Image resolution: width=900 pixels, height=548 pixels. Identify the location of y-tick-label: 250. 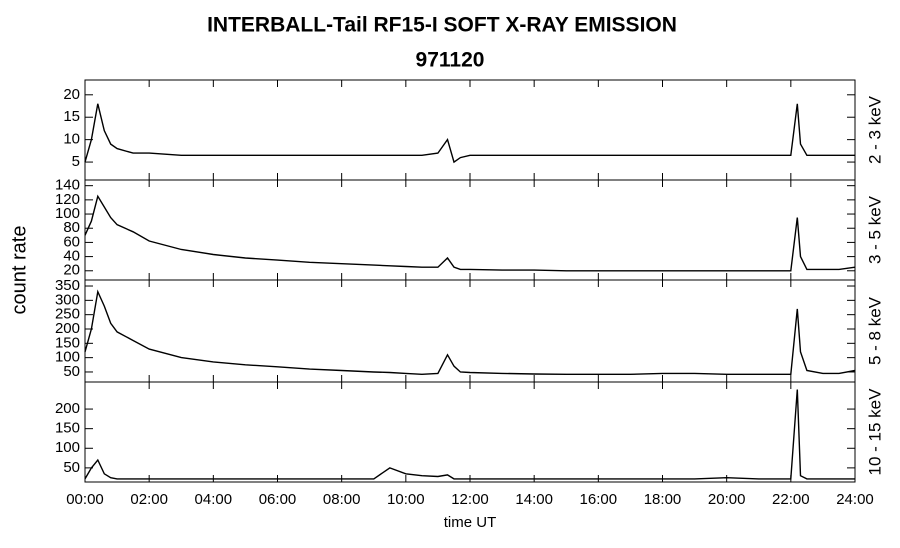
(67, 314).